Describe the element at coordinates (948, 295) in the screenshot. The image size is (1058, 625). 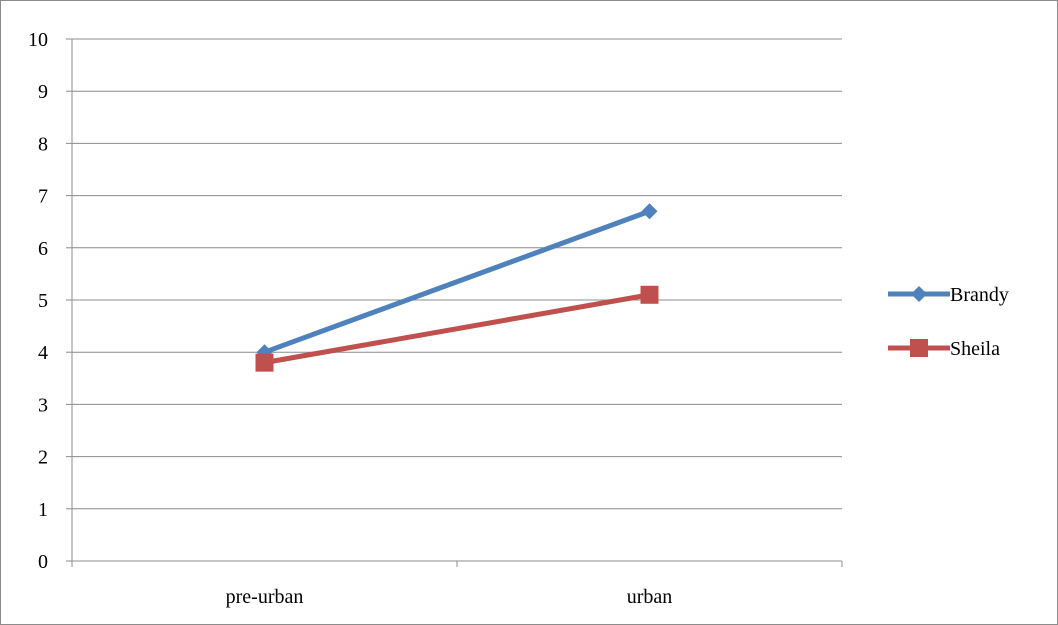
I see `legend-item-brandy: Brandy` at that location.